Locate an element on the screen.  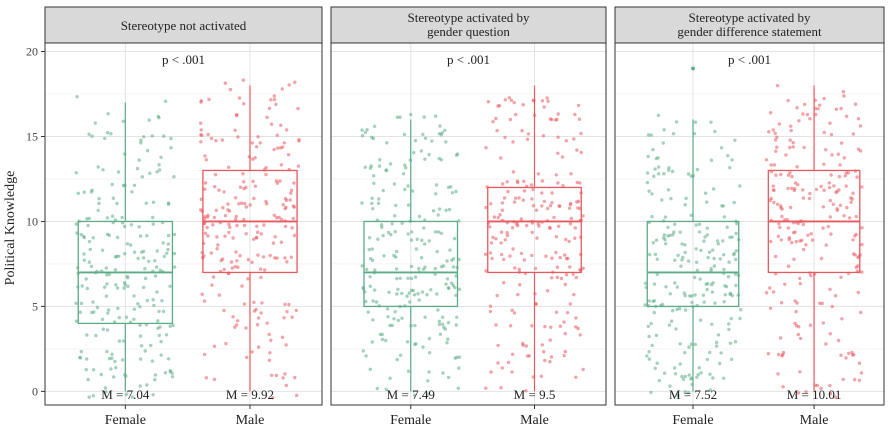
p-value-annotation: p < .001 is located at coordinates (468, 59).